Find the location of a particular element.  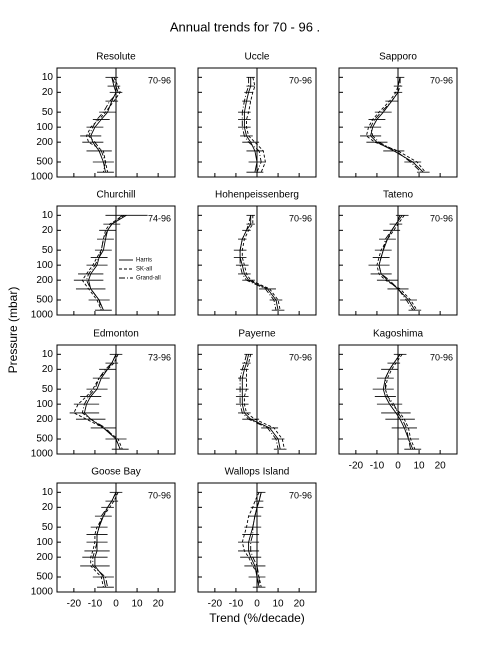

panel-title: Tateno is located at coordinates (398, 195).